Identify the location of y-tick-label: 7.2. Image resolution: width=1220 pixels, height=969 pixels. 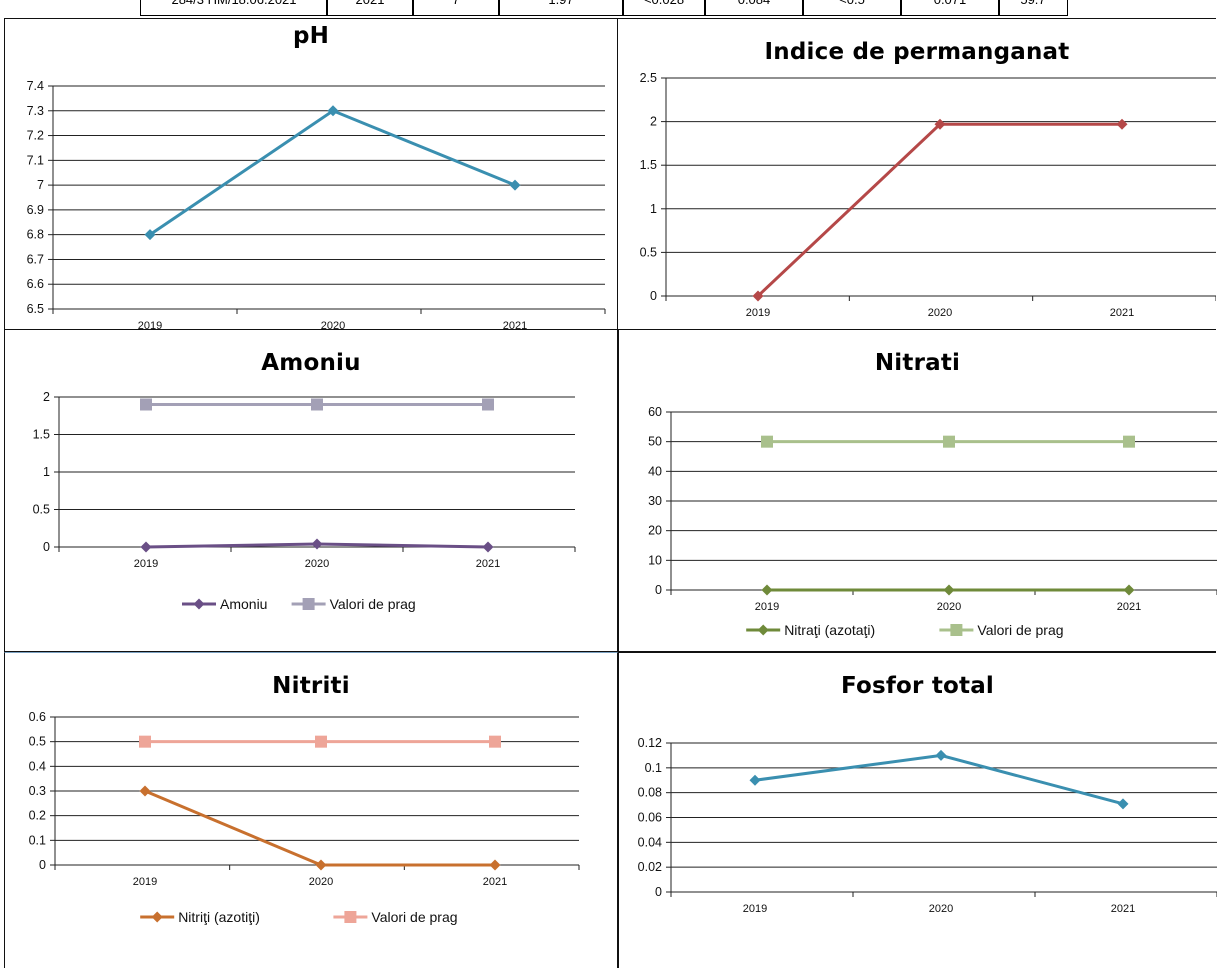
(35, 136).